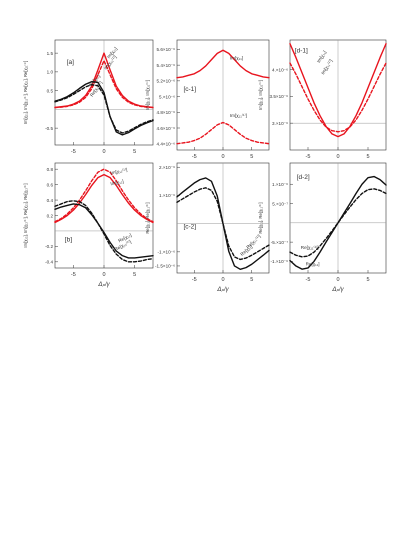 Image resolution: width=415 pixels, height=537 pixels. What do you see at coordinates (167, 167) in the screenshot?
I see `y-tick-label: 2.×10⁻⁶` at bounding box center [167, 167].